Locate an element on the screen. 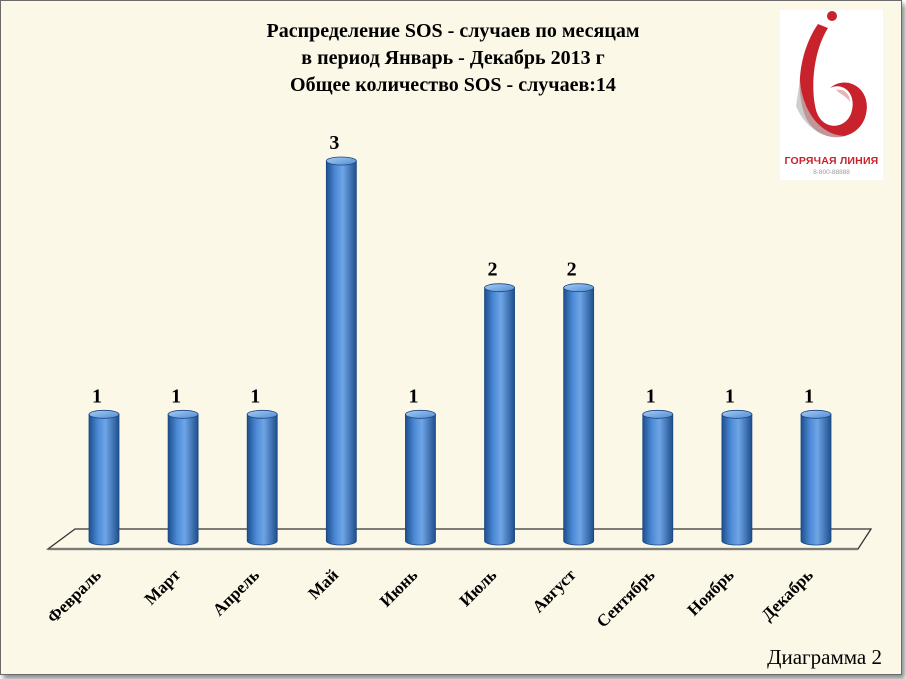 Image resolution: width=906 pixels, height=679 pixels. category-label: Июнь is located at coordinates (398, 587).